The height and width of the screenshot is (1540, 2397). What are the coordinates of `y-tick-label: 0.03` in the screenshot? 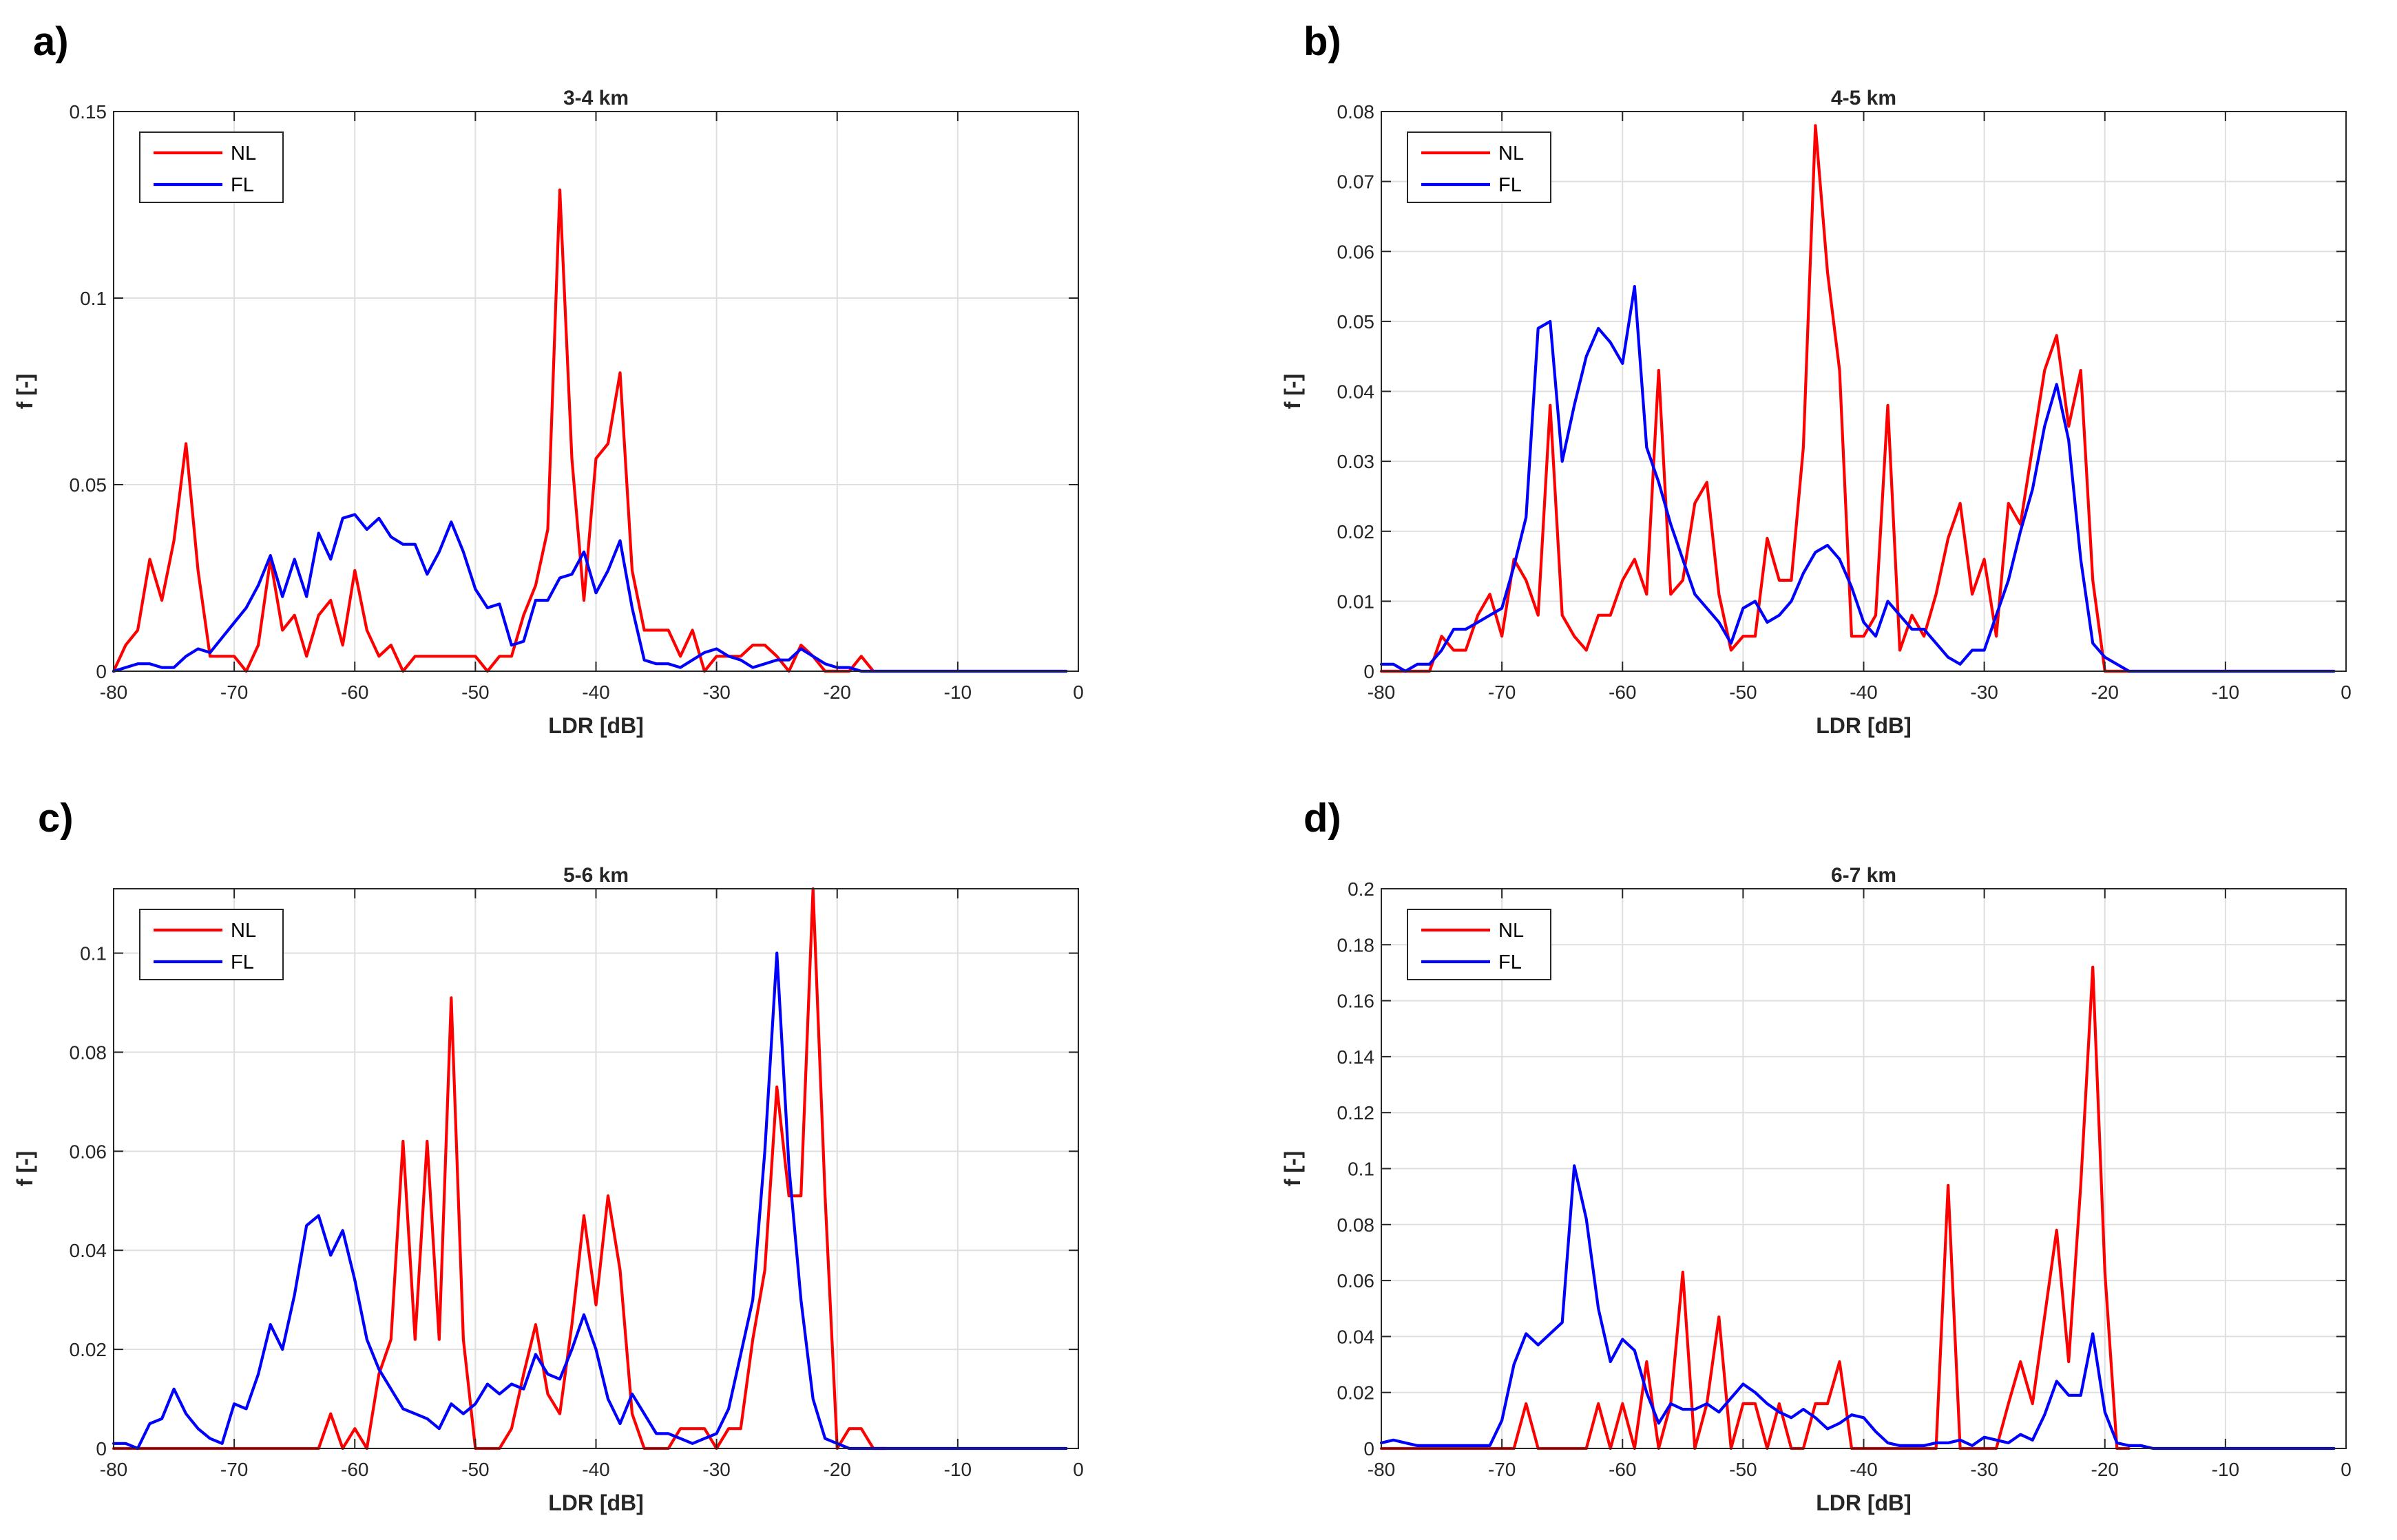 It's located at (1356, 462).